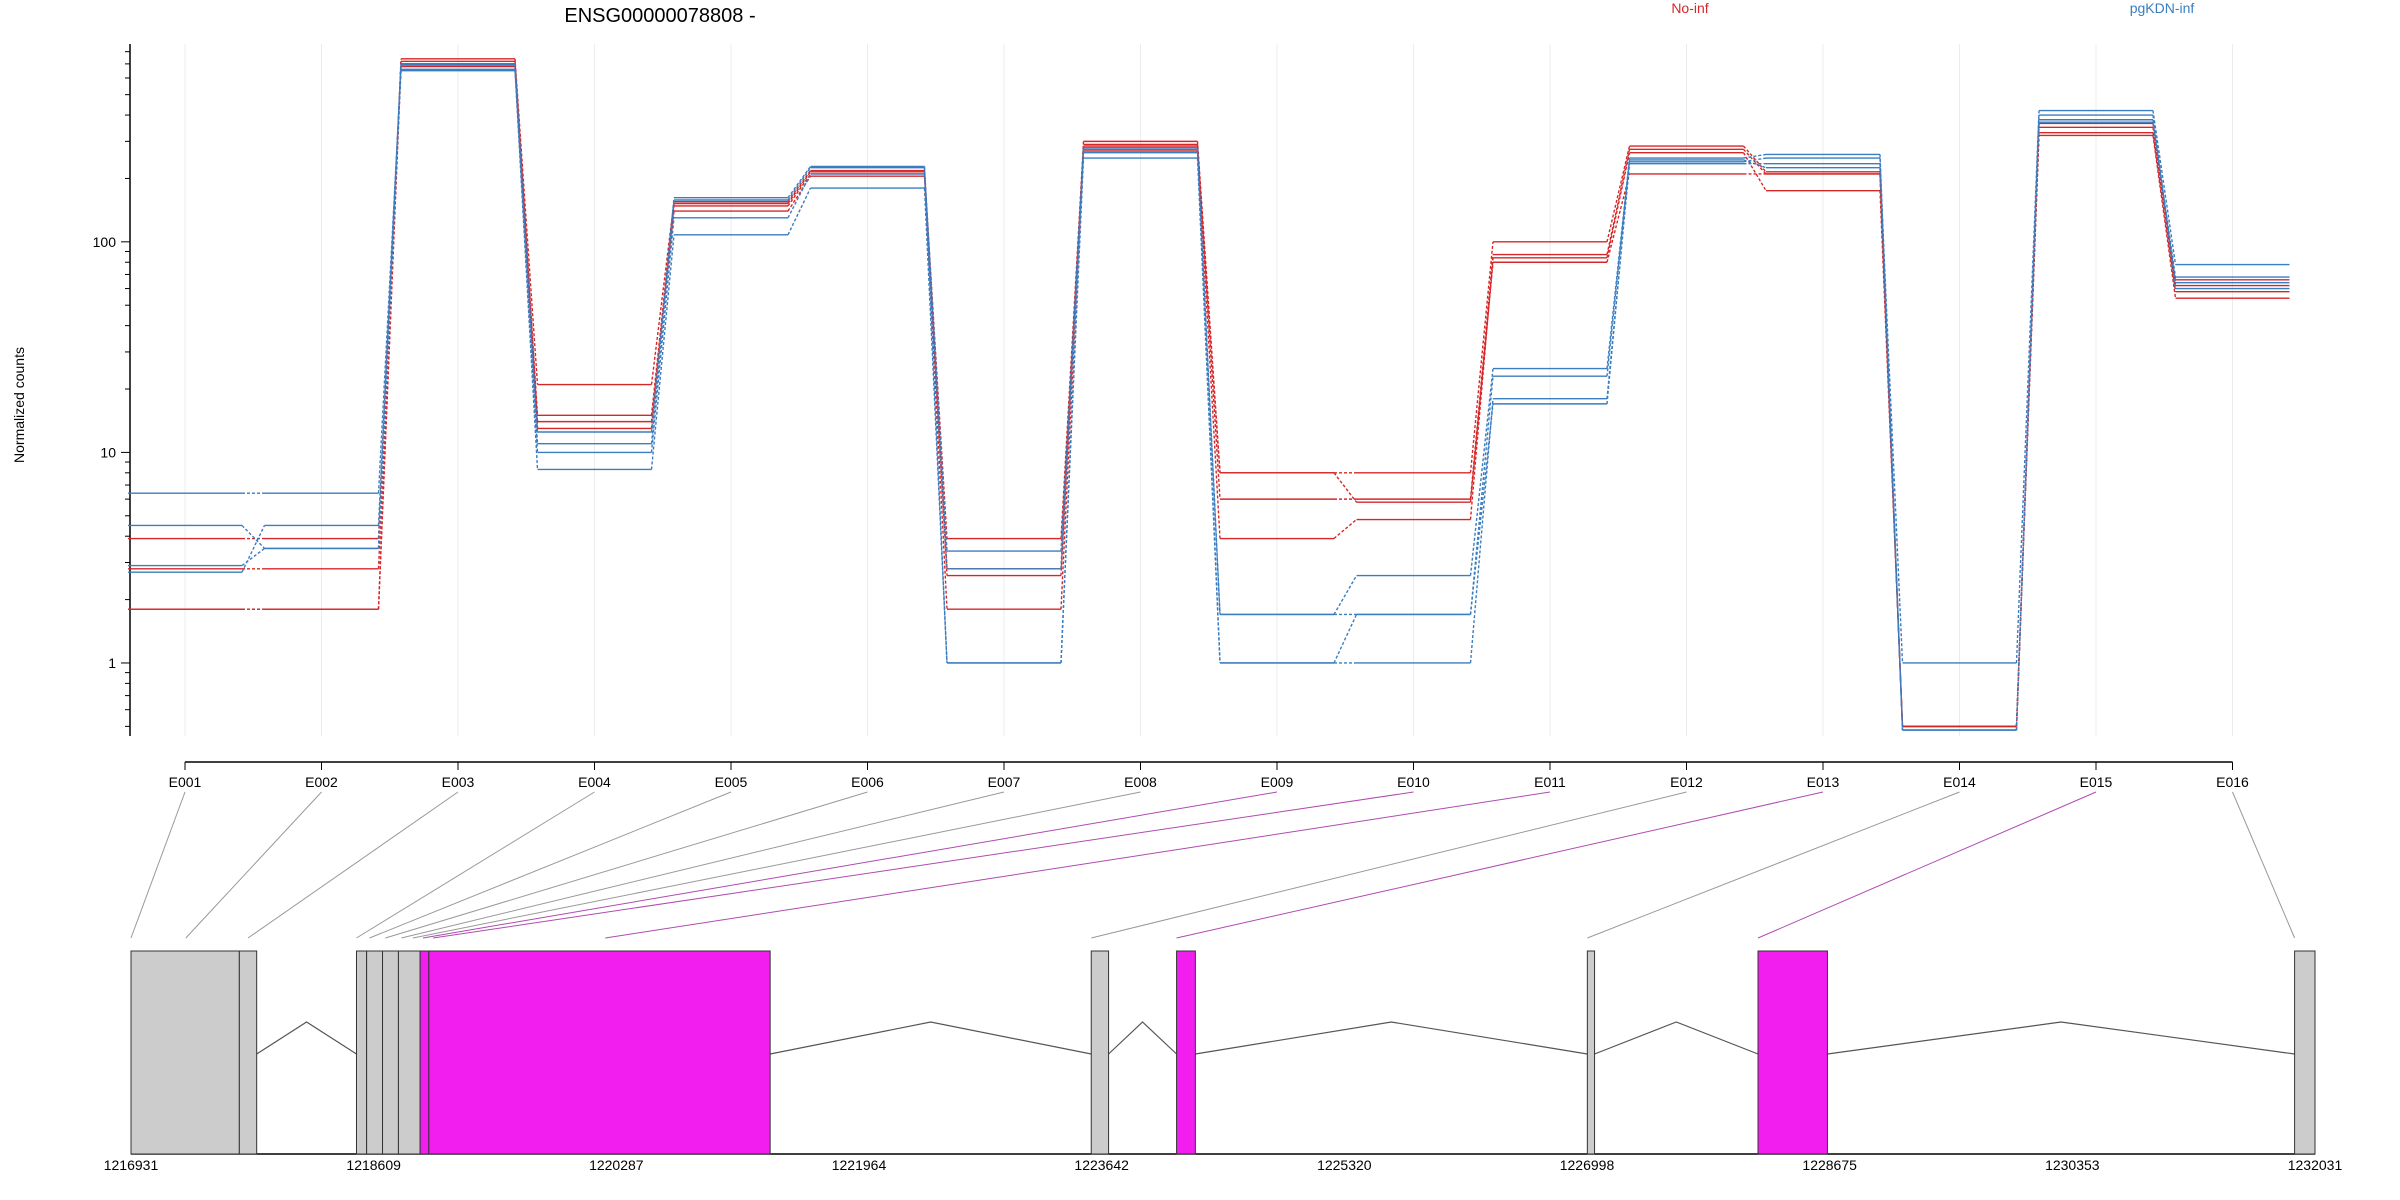 The height and width of the screenshot is (1200, 2400). I want to click on x-tick-label-E004: E004, so click(594, 782).